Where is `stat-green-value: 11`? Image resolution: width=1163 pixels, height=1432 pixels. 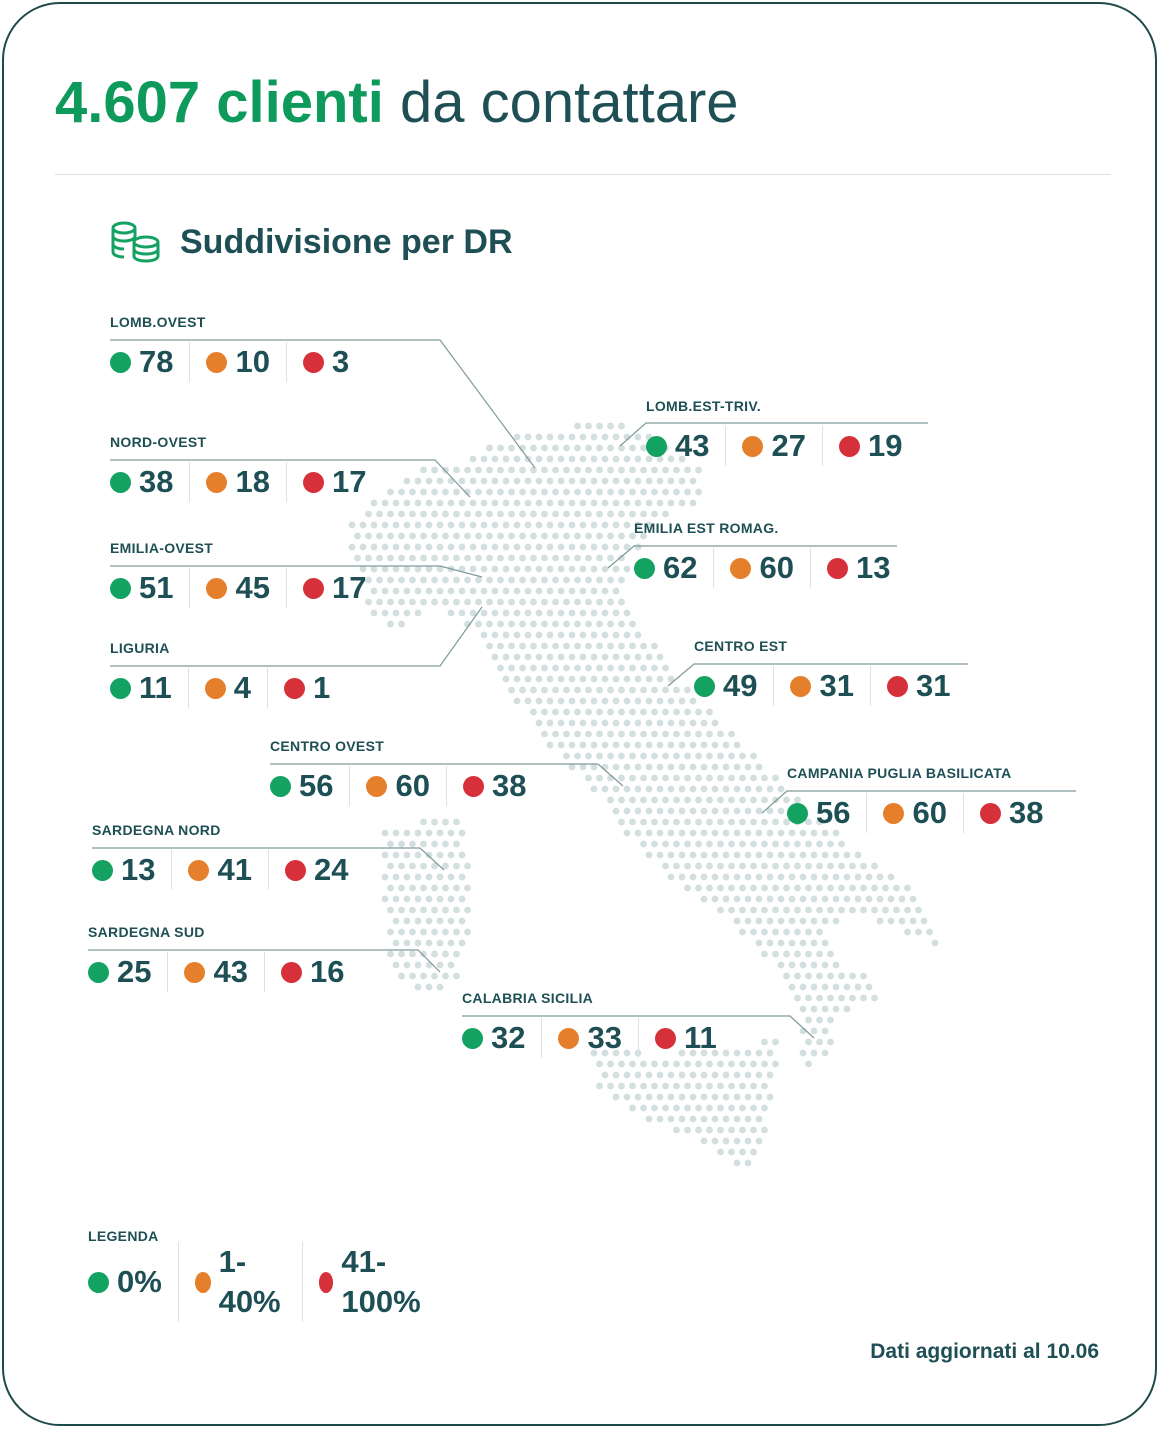
stat-green-value: 11 is located at coordinates (155, 687).